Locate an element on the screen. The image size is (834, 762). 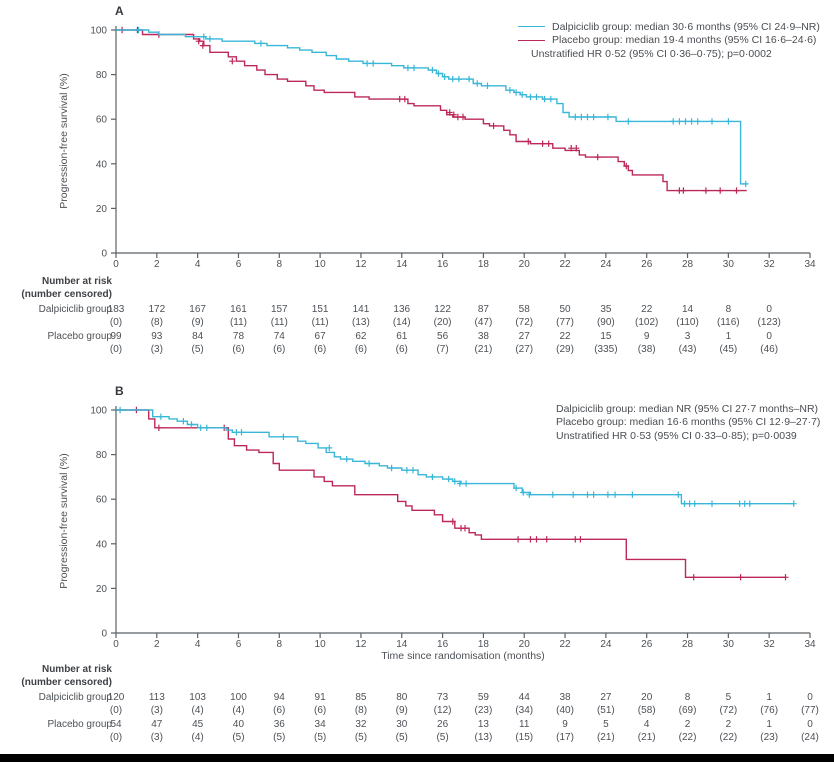
risk-censored: (9) is located at coordinates (401, 710).